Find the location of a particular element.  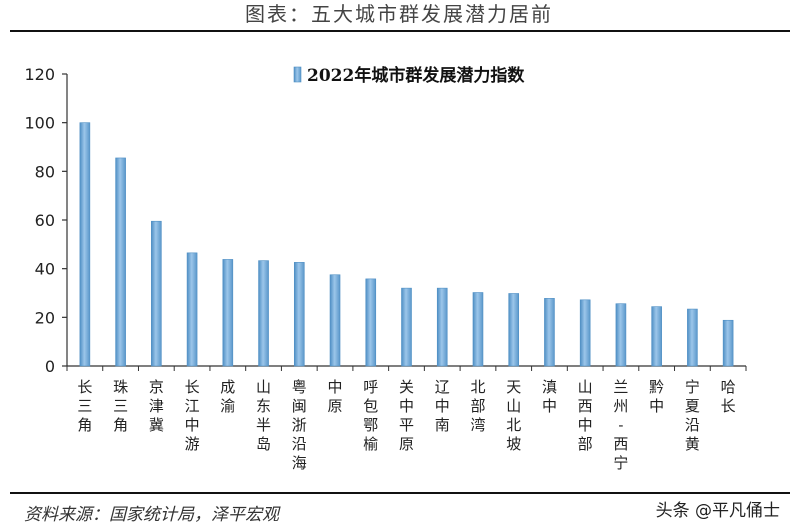

page-title: 图表：五大城市群发展潜力居前 is located at coordinates (399, 14).